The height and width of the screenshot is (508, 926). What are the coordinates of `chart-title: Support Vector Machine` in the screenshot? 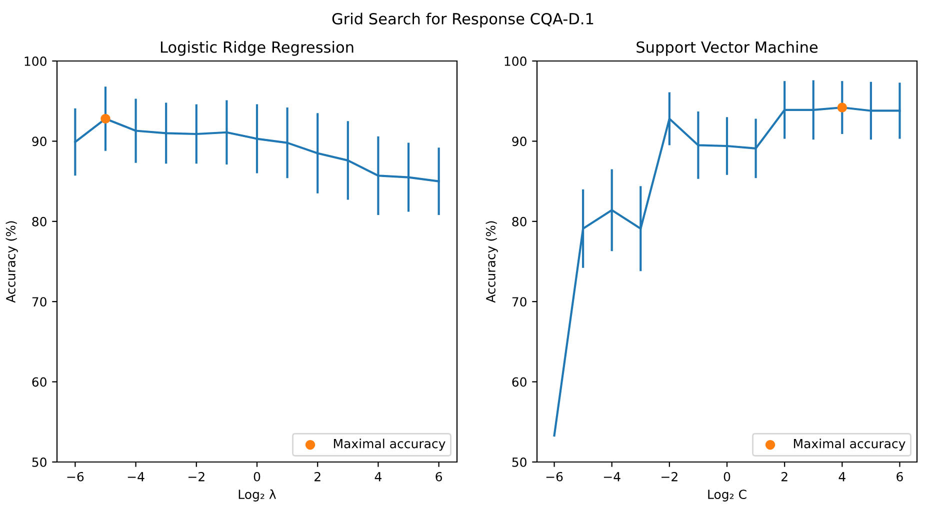 It's located at (727, 48).